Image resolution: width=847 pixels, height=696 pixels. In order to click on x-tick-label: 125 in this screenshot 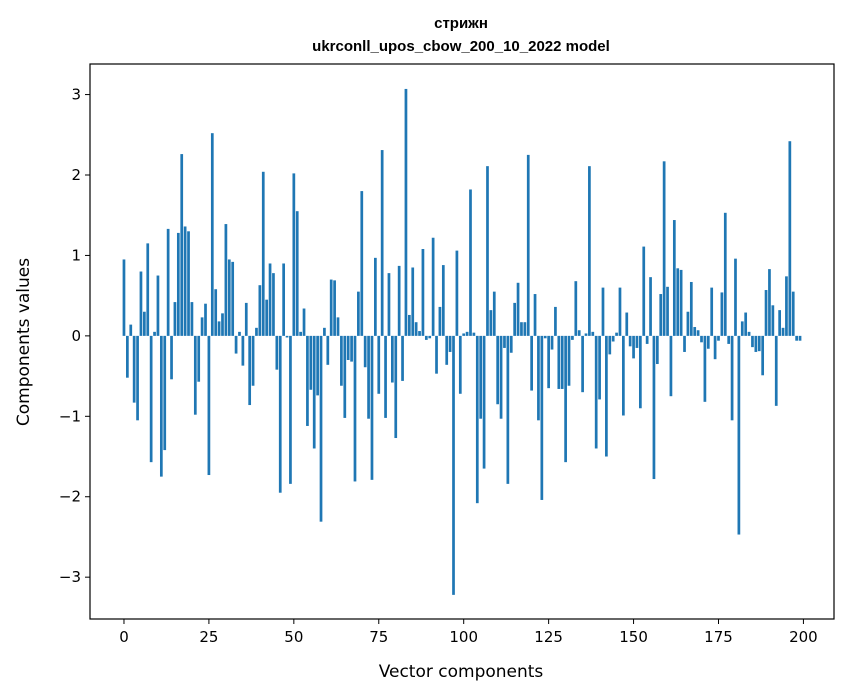, I will do `click(548, 637)`.